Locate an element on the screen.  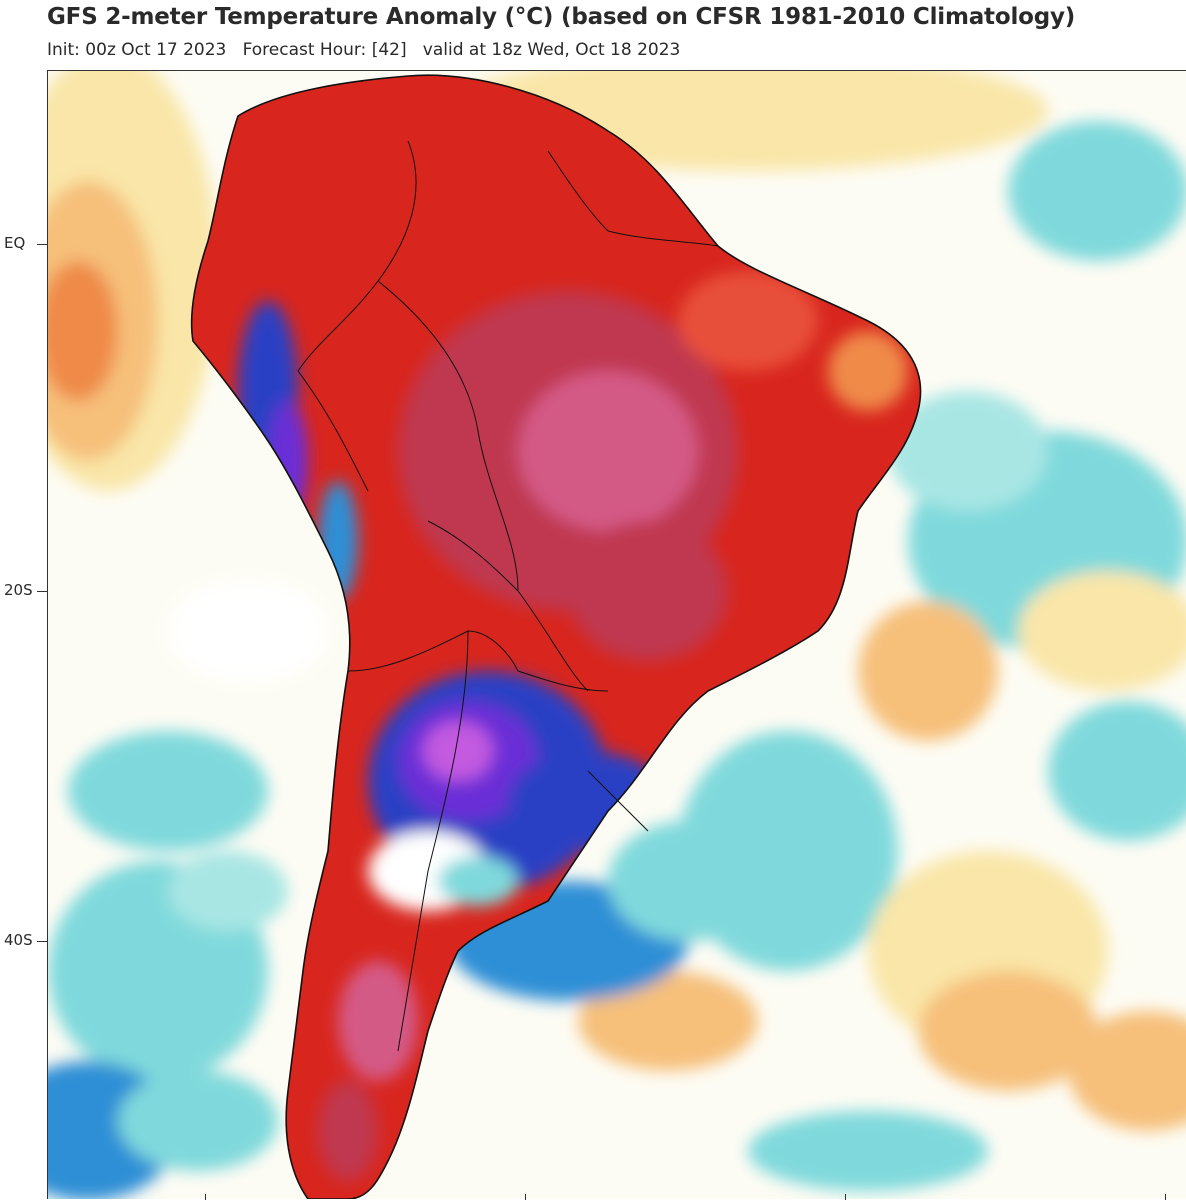
lat-tick-40s is located at coordinates (42, 941).